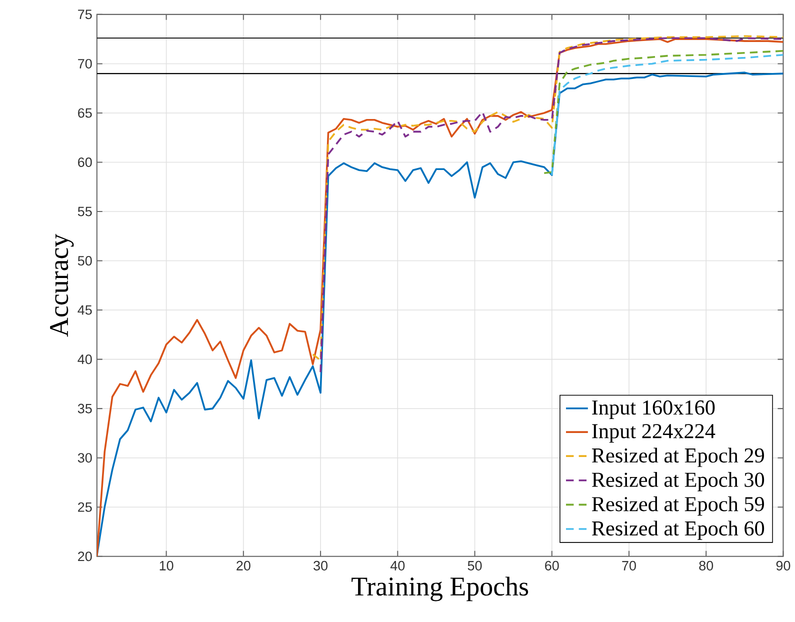 This screenshot has width=795, height=622. Describe the element at coordinates (85, 113) in the screenshot. I see `y-tick-label: 65` at that location.